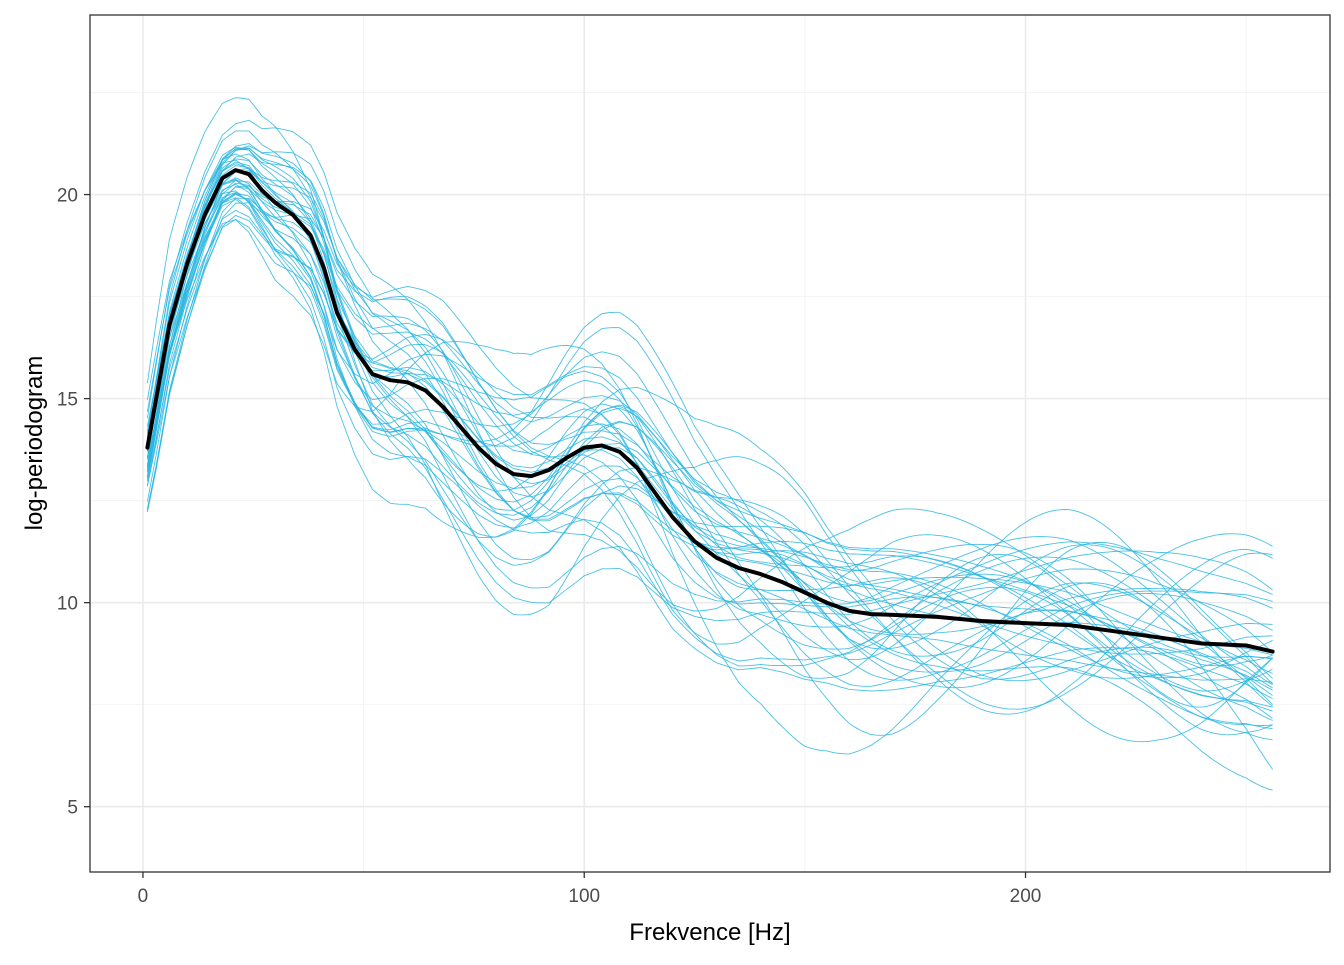 Image resolution: width=1344 pixels, height=965 pixels. What do you see at coordinates (67, 196) in the screenshot?
I see `y-tick-label: 20` at bounding box center [67, 196].